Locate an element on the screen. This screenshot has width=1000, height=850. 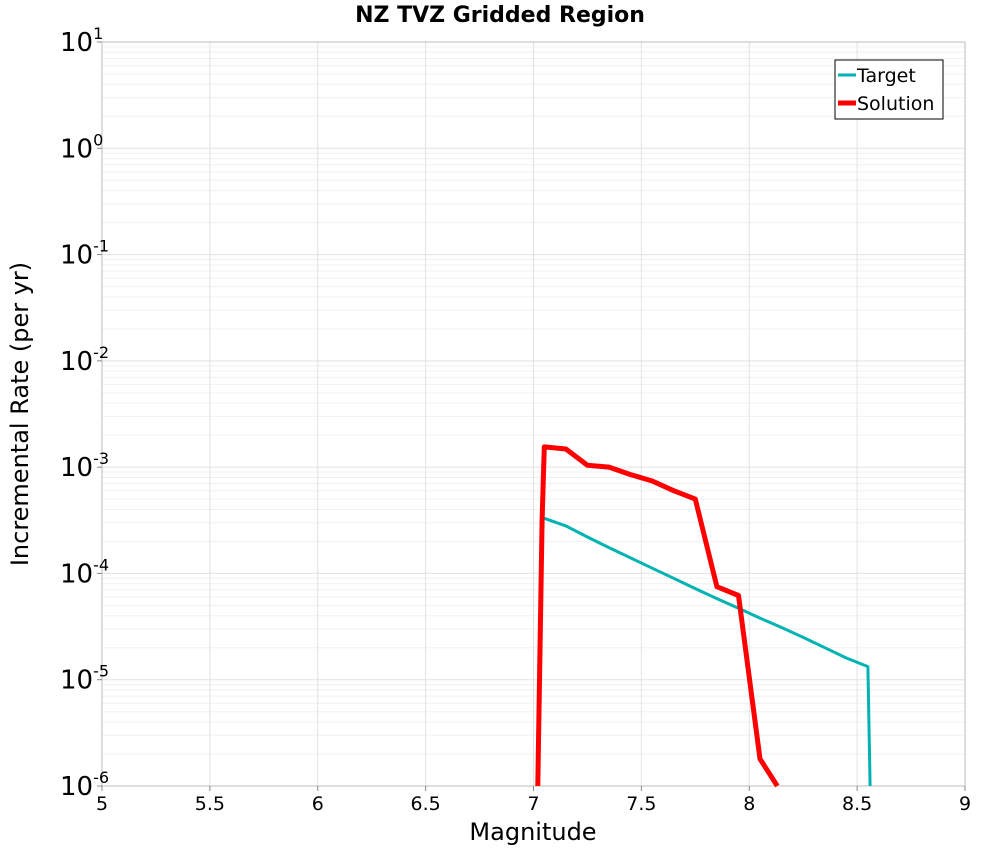
series-line-solution is located at coordinates (657, 616).